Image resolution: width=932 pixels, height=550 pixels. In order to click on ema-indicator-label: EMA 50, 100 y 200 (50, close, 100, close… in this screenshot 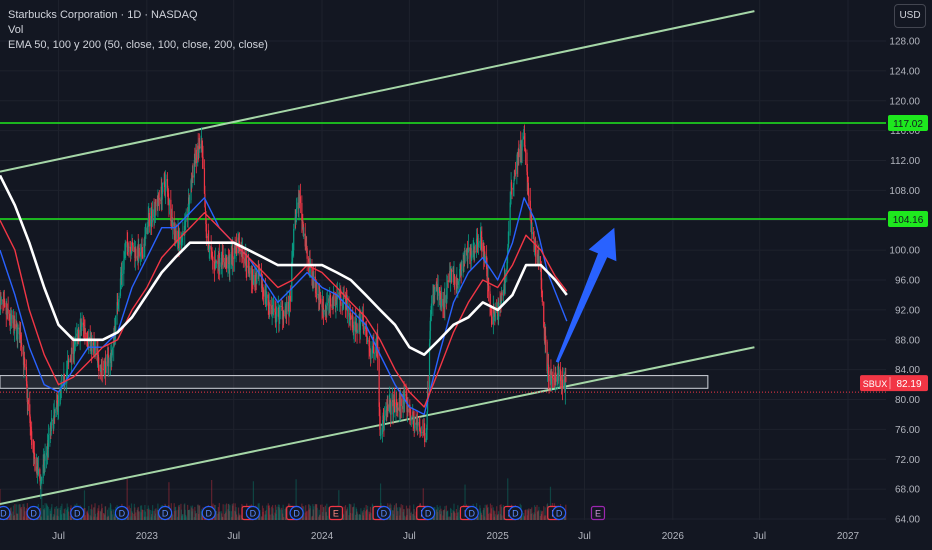, I will do `click(138, 45)`.